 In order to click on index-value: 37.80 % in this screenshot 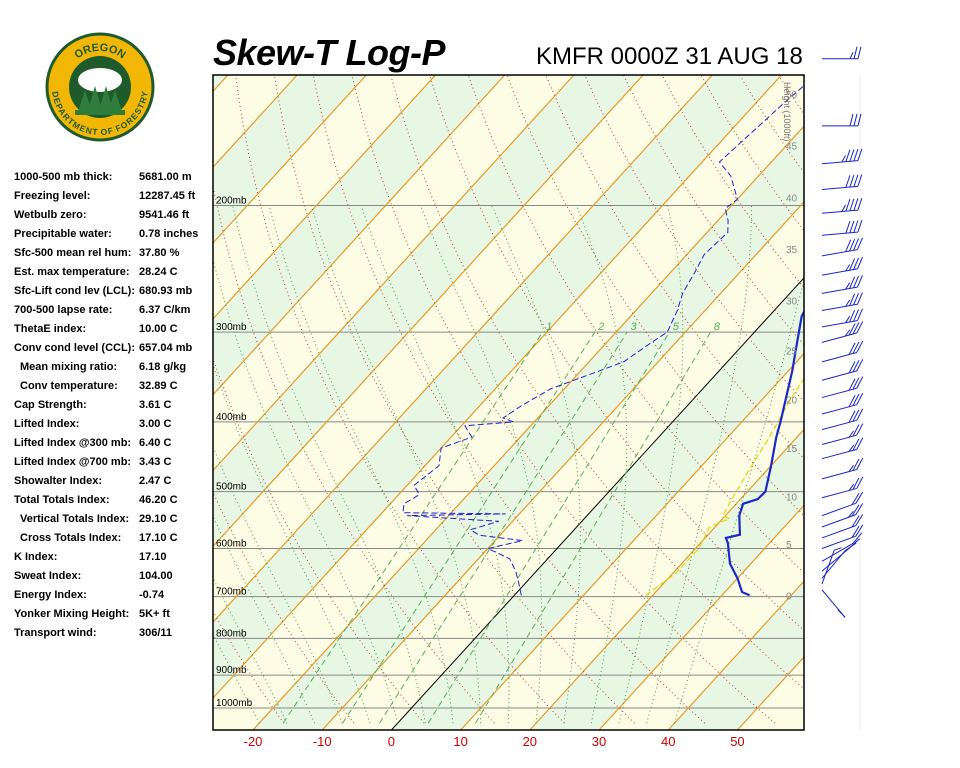, I will do `click(159, 253)`.